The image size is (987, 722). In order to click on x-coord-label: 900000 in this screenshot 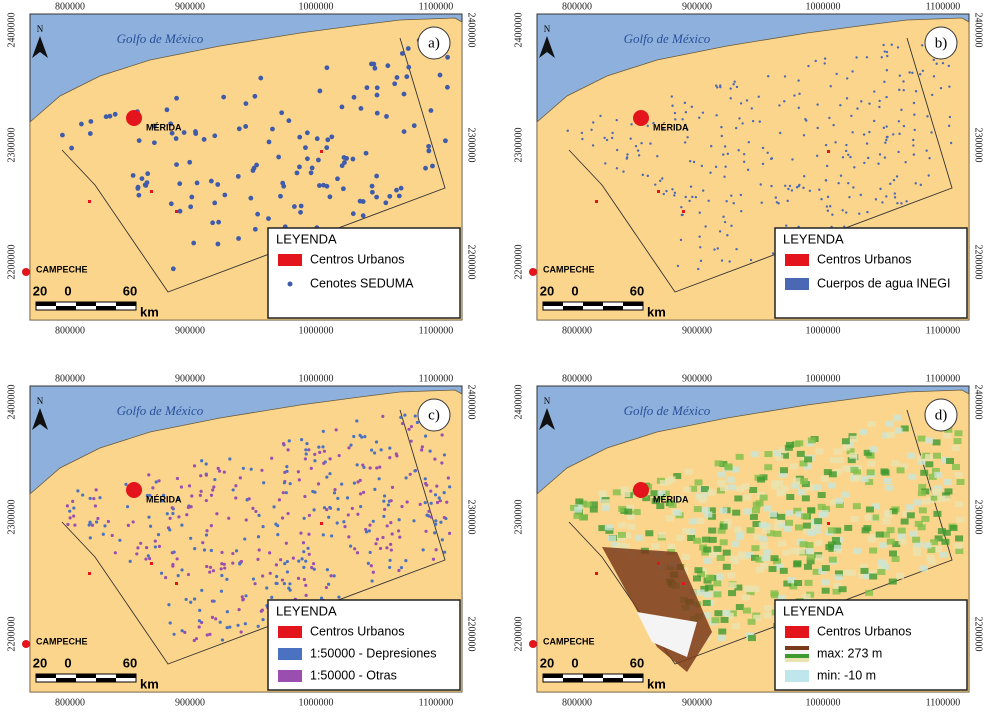, I will do `click(697, 702)`.